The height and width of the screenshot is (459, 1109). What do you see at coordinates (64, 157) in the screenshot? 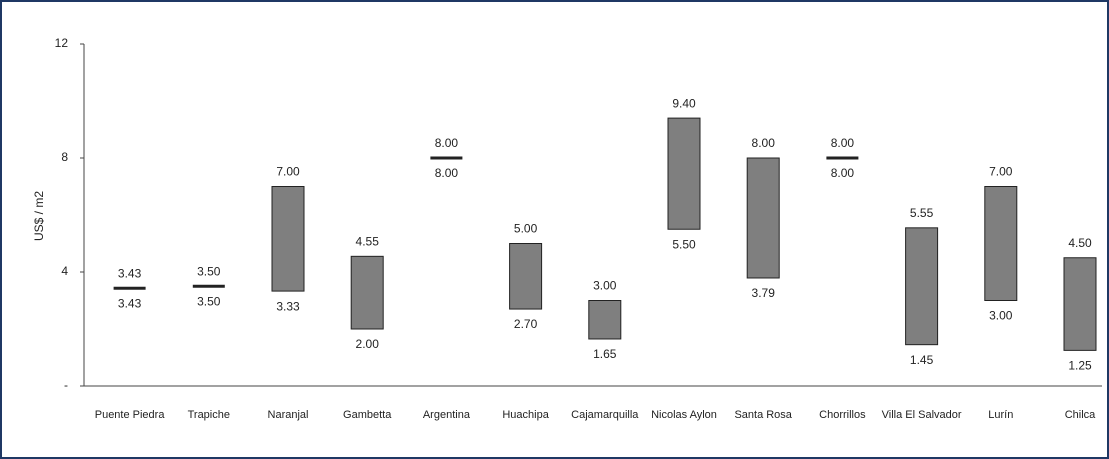
I see `y-tick-label: 8` at bounding box center [64, 157].